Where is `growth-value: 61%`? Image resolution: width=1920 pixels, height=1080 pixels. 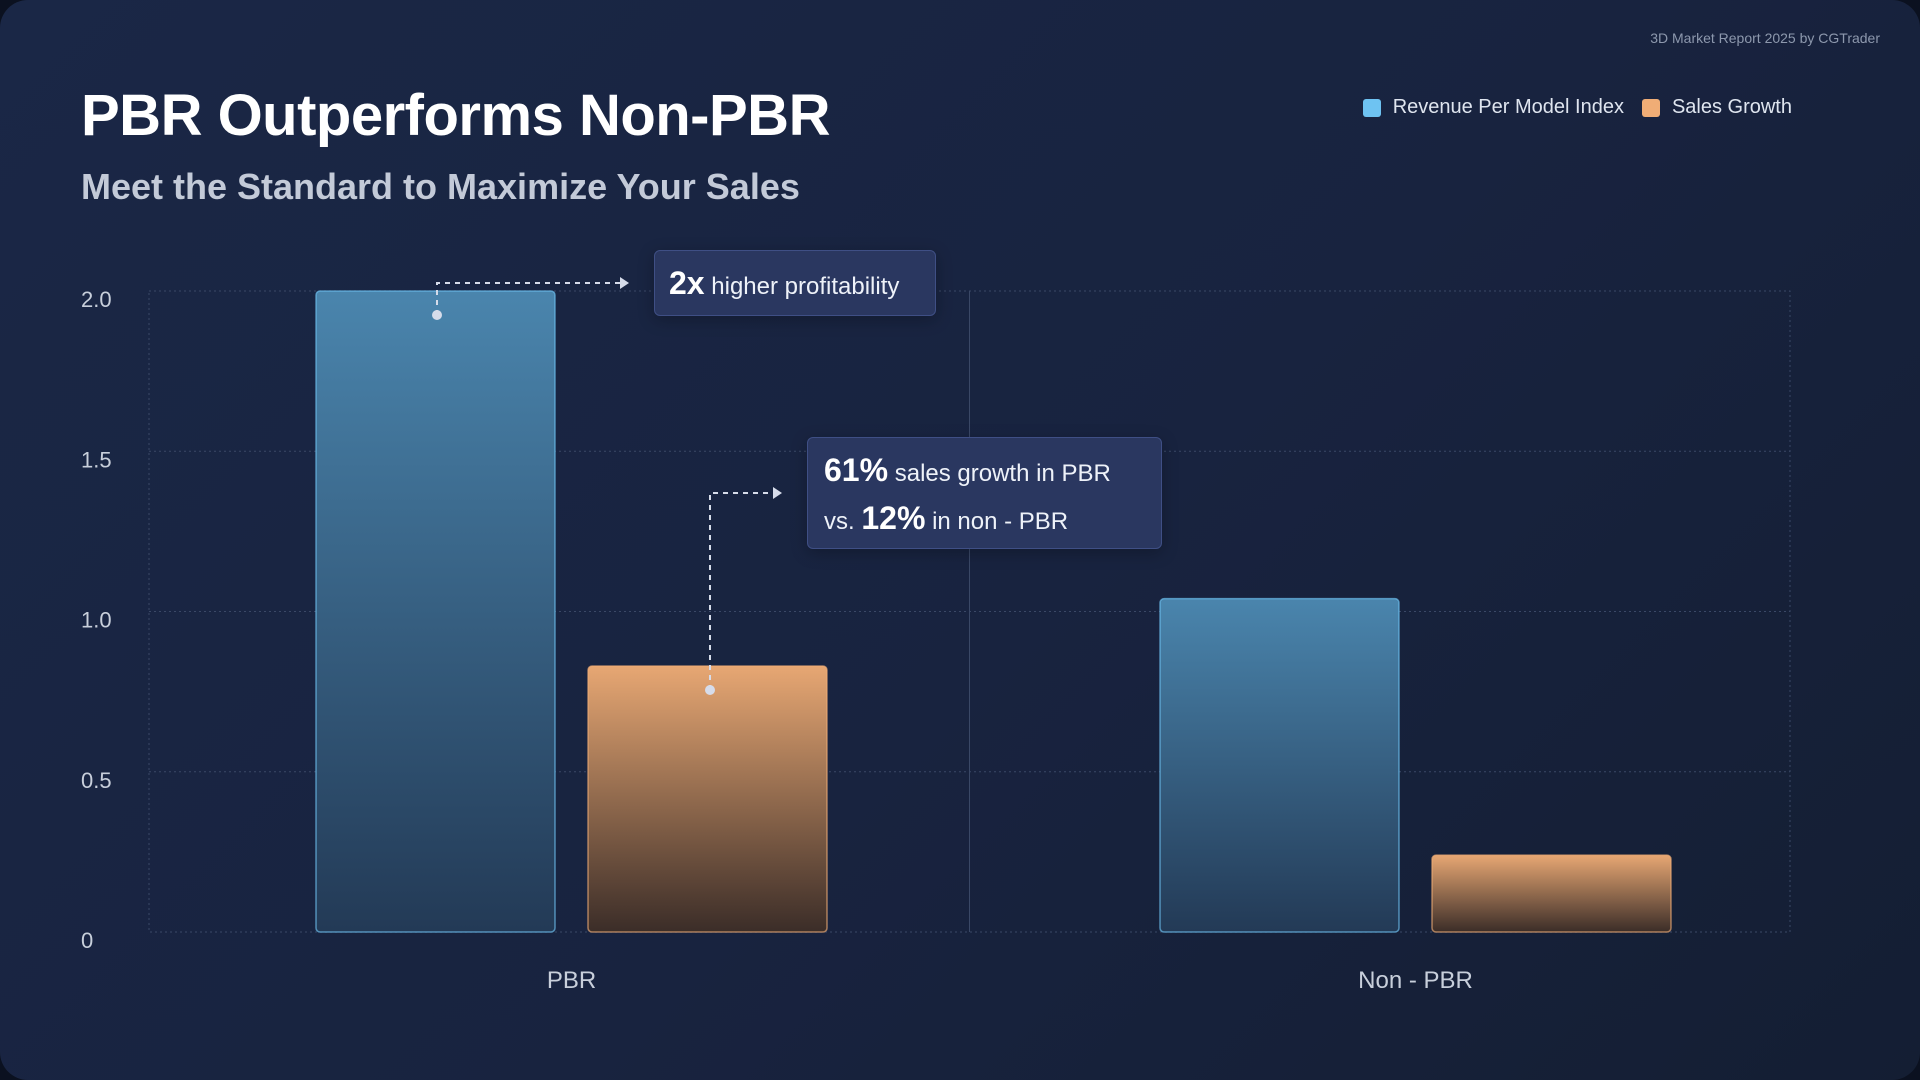
growth-value: 61% is located at coordinates (856, 470).